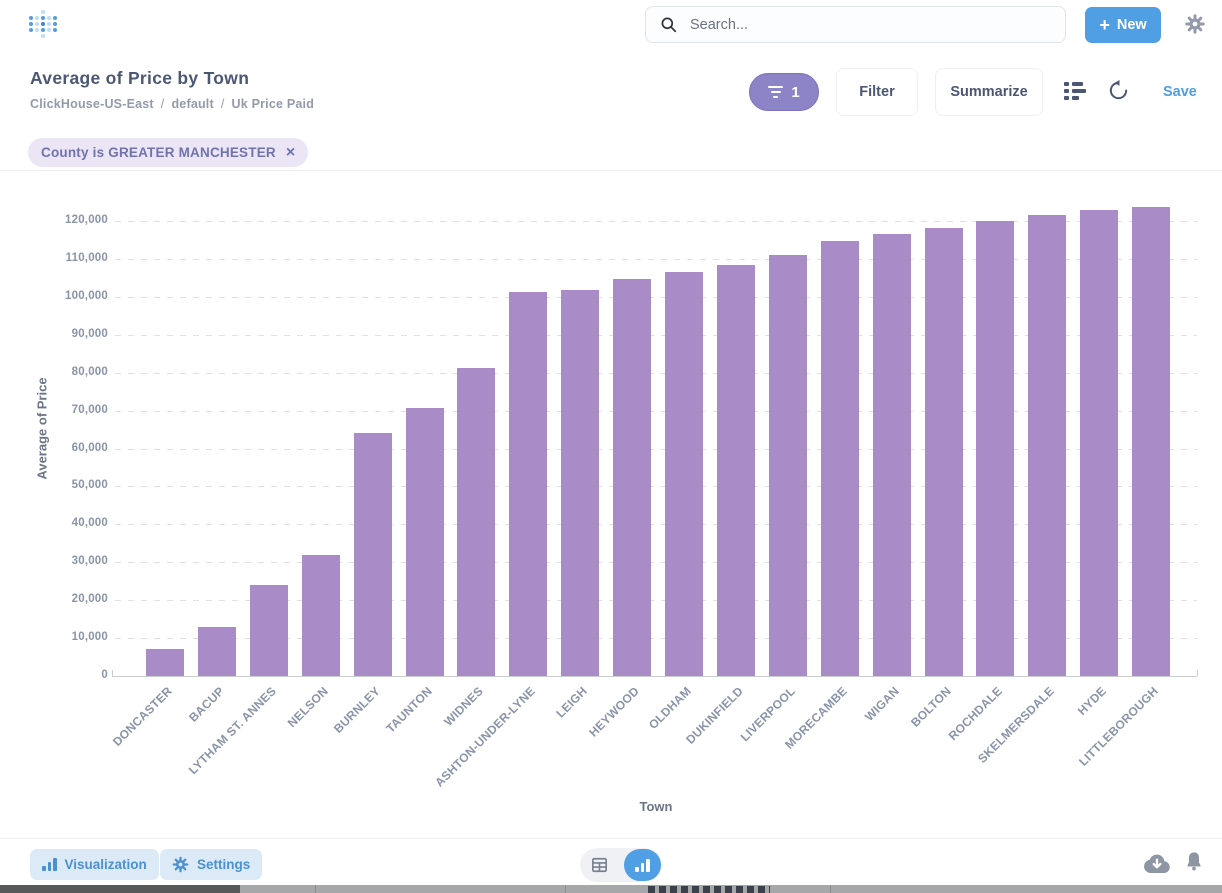 The image size is (1222, 893). I want to click on summarize-button: Summarize, so click(989, 92).